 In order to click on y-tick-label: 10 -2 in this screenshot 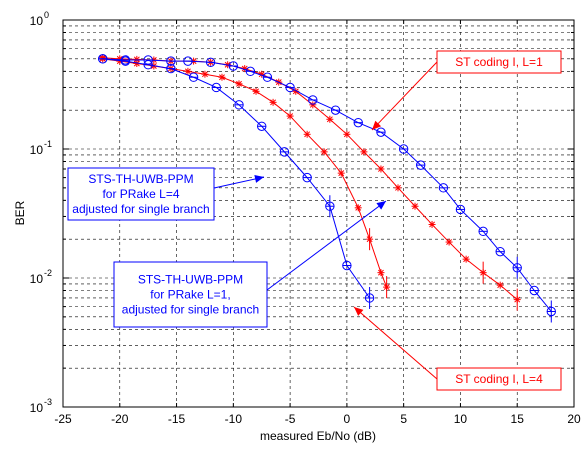, I will do `click(41, 277)`.